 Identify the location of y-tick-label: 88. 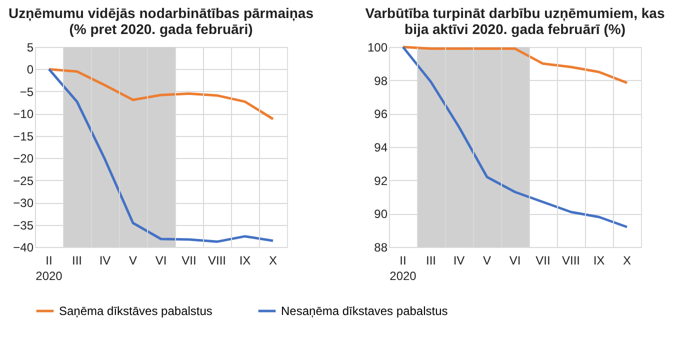
(381, 247).